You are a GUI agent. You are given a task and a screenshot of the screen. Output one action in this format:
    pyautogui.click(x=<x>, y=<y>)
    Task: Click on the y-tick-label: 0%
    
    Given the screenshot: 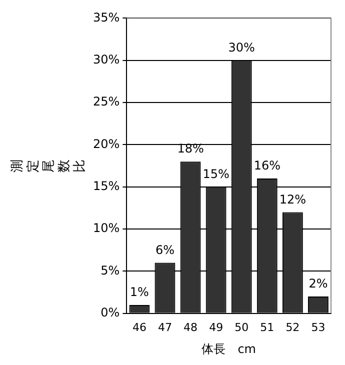 What is the action you would take?
    pyautogui.click(x=110, y=313)
    